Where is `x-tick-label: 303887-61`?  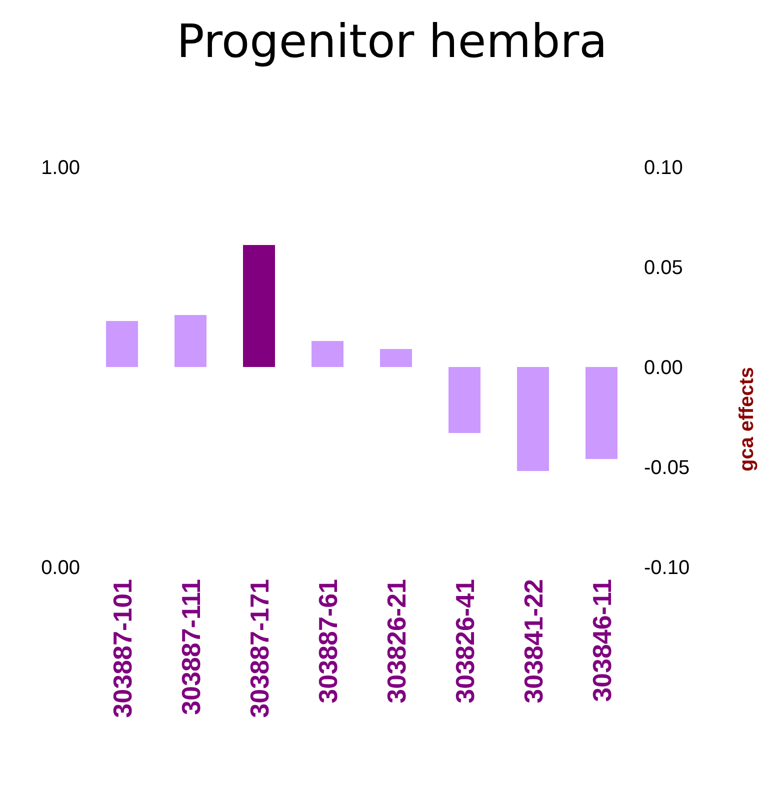 x-tick-label: 303887-61 is located at coordinates (327, 641).